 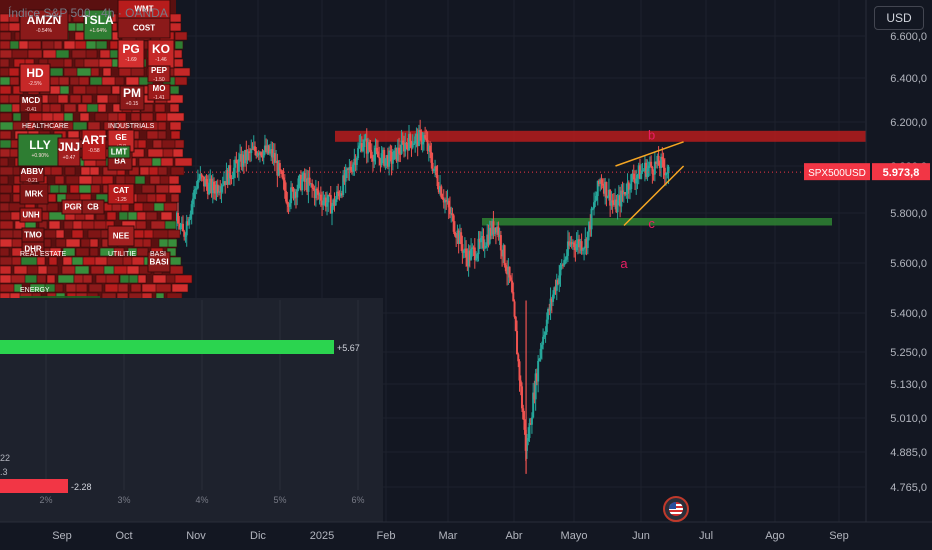 I want to click on support-zone, so click(x=657, y=222).